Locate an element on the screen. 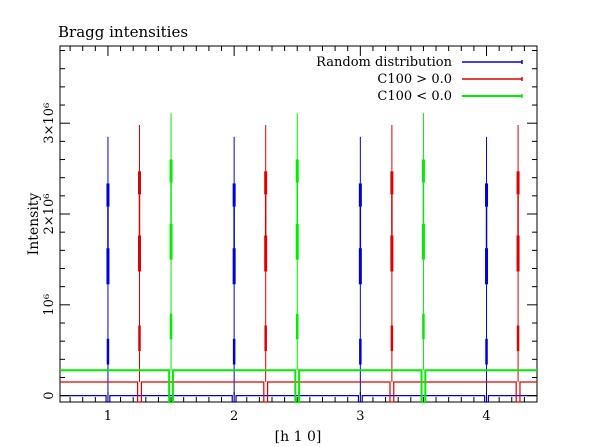 The image size is (596, 447). legend-label: C100 < 0.0 is located at coordinates (414, 96).